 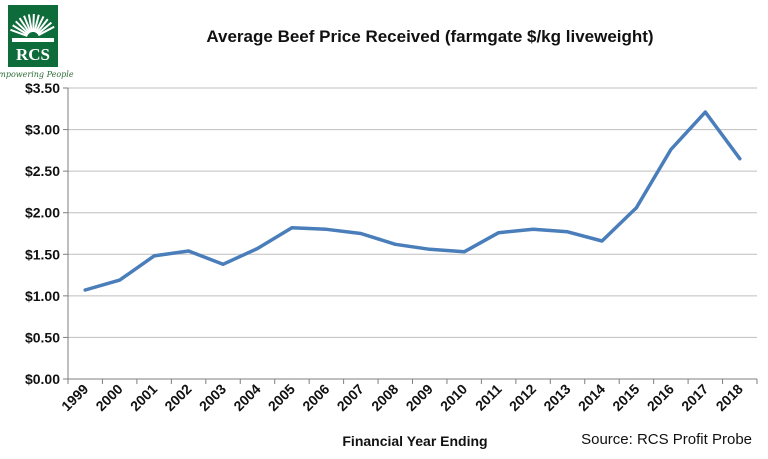 What do you see at coordinates (384, 397) in the screenshot?
I see `x-tick-label: 2008` at bounding box center [384, 397].